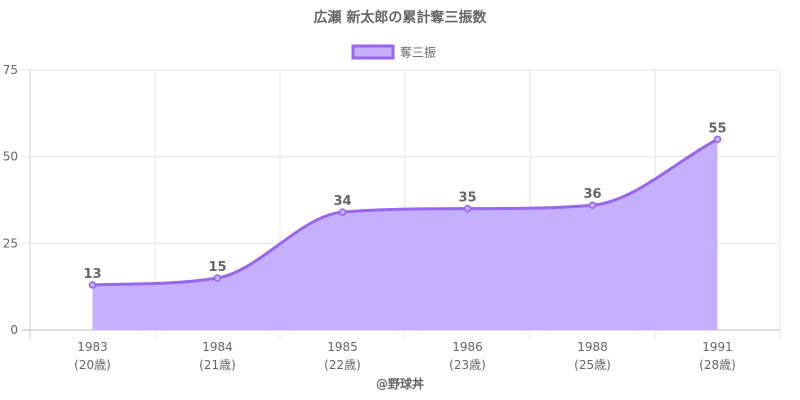 The image size is (800, 400). I want to click on x-tick-label: 1986, so click(467, 347).